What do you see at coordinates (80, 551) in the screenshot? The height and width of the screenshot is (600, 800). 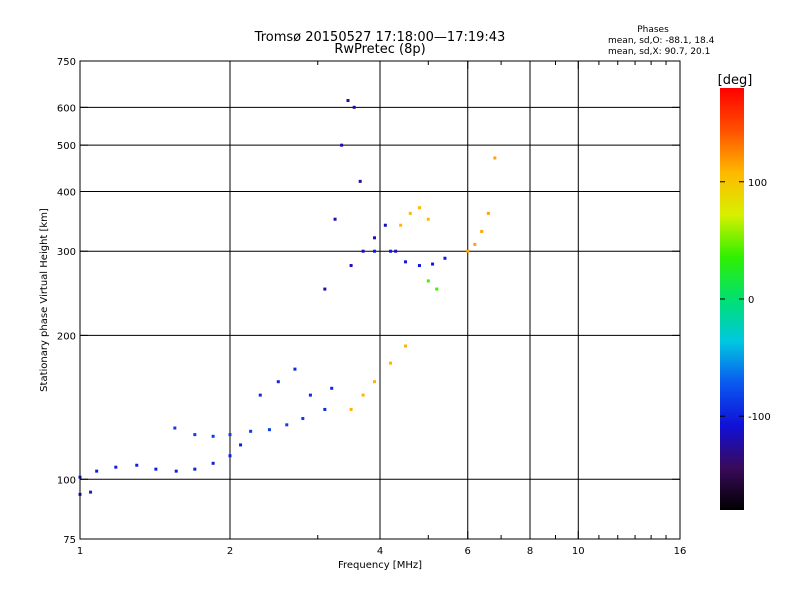 I see `x-tick-label: 1` at bounding box center [80, 551].